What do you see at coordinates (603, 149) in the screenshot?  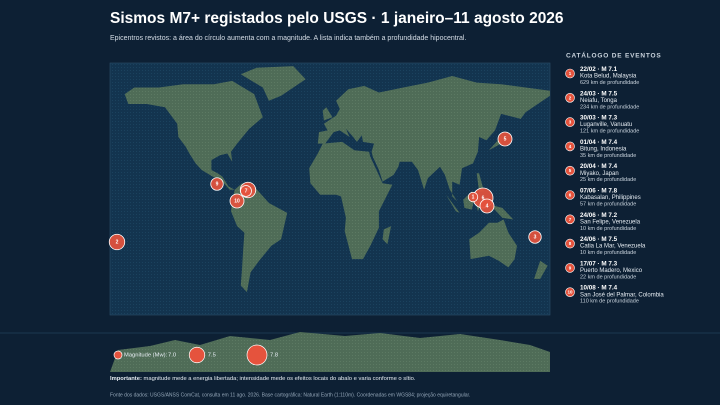 I see `event-place: Bitung, Indonesia` at bounding box center [603, 149].